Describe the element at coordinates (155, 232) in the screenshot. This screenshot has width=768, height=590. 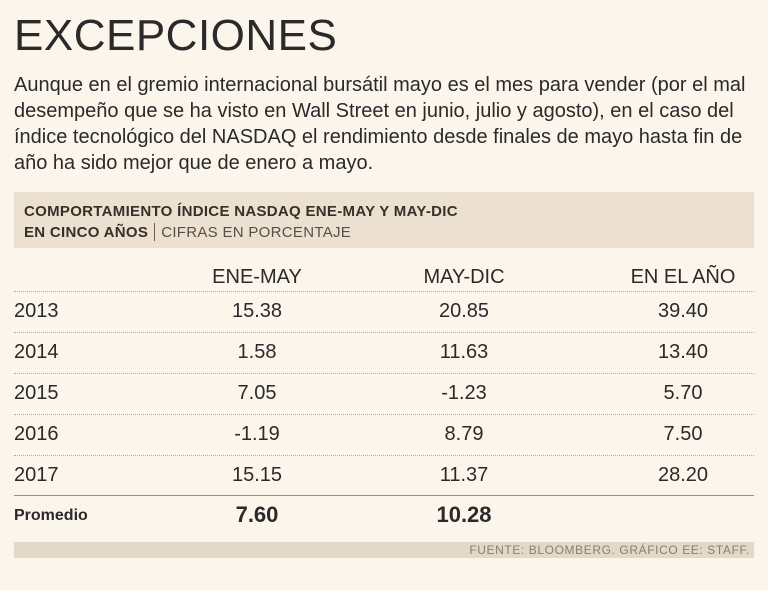
I see `subtitle-separator` at that location.